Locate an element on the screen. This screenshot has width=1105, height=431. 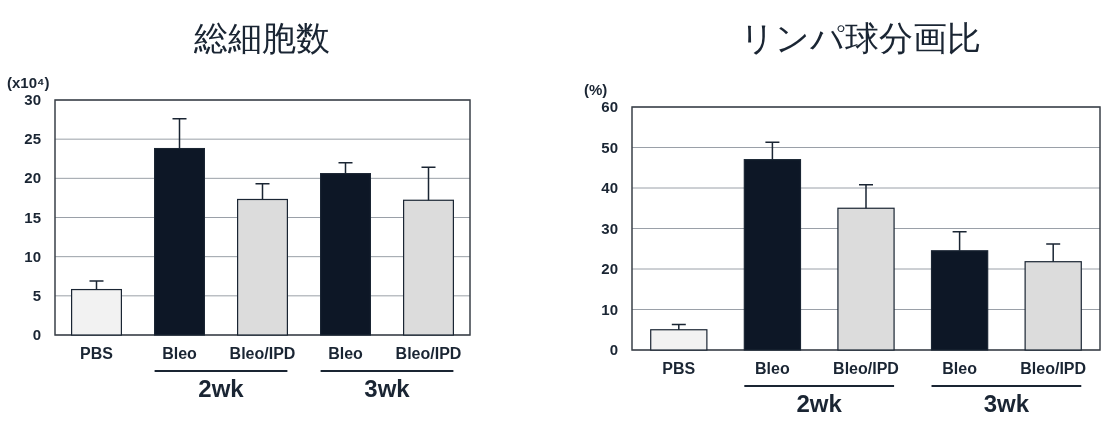
chart-title: リンパ球分画比 is located at coordinates (860, 38).